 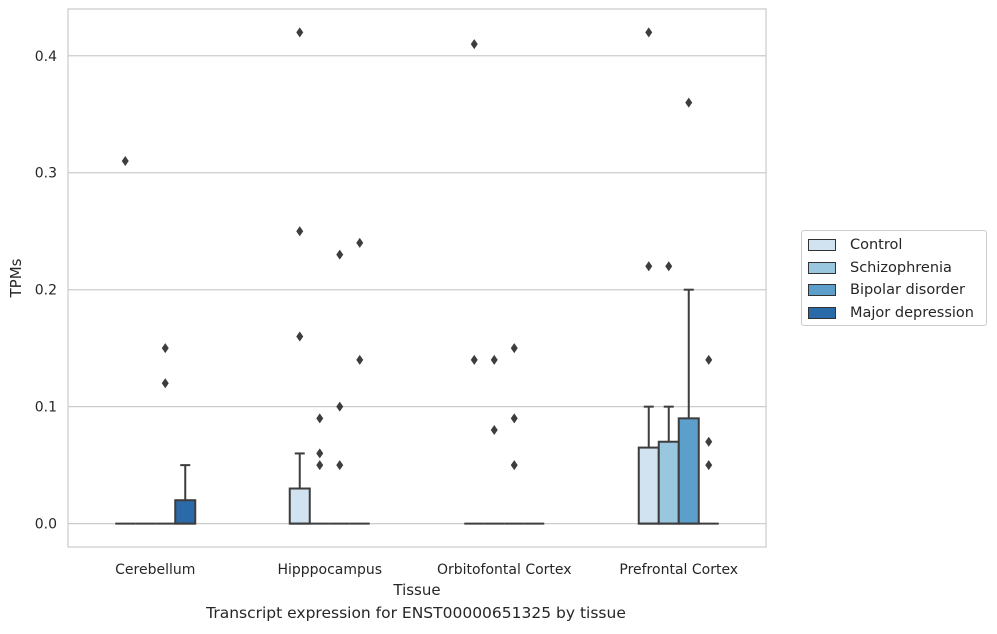 I want to click on y-axis-ticks: 0.0 0.1 0.2 0.3 0.4, so click(x=46, y=291).